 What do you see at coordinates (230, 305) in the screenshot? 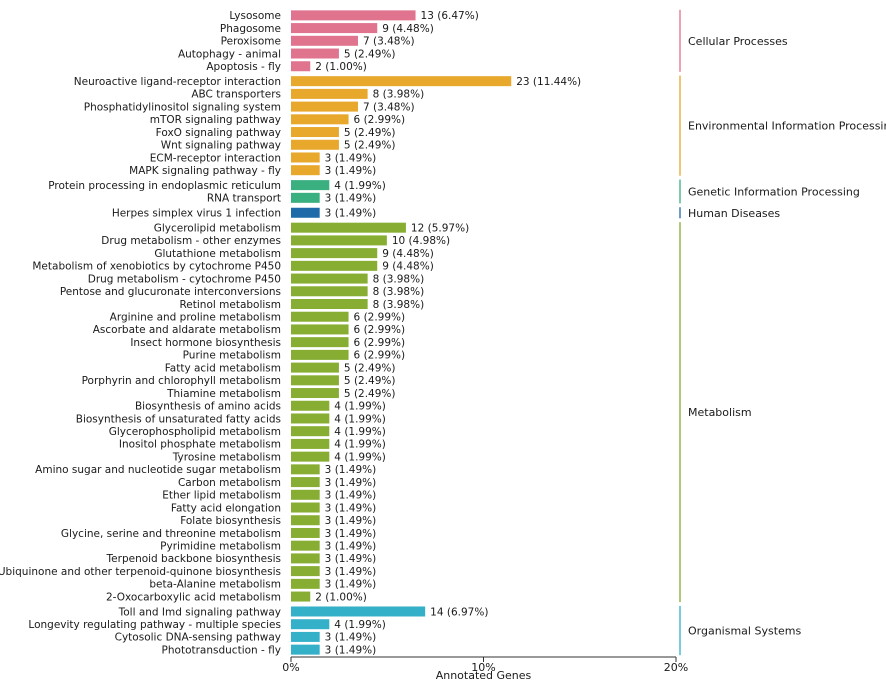
I see `category-label: Retinol metabolism` at bounding box center [230, 305].